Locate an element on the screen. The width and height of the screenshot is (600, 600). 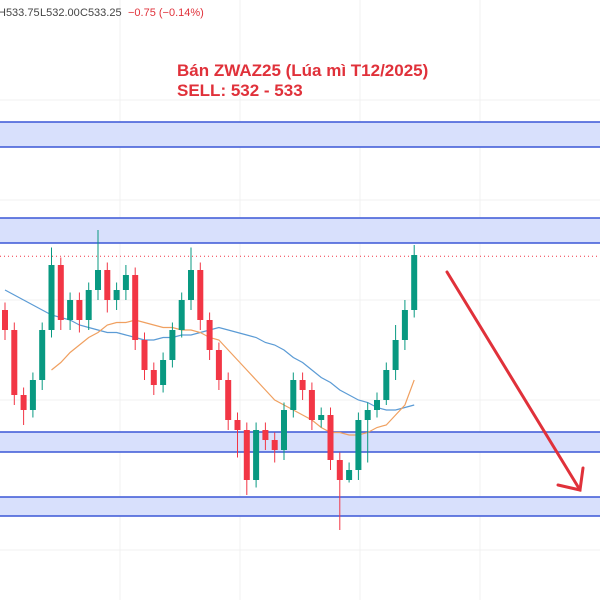
chart-subtitle: SELL: 532 - 533 is located at coordinates (240, 90).